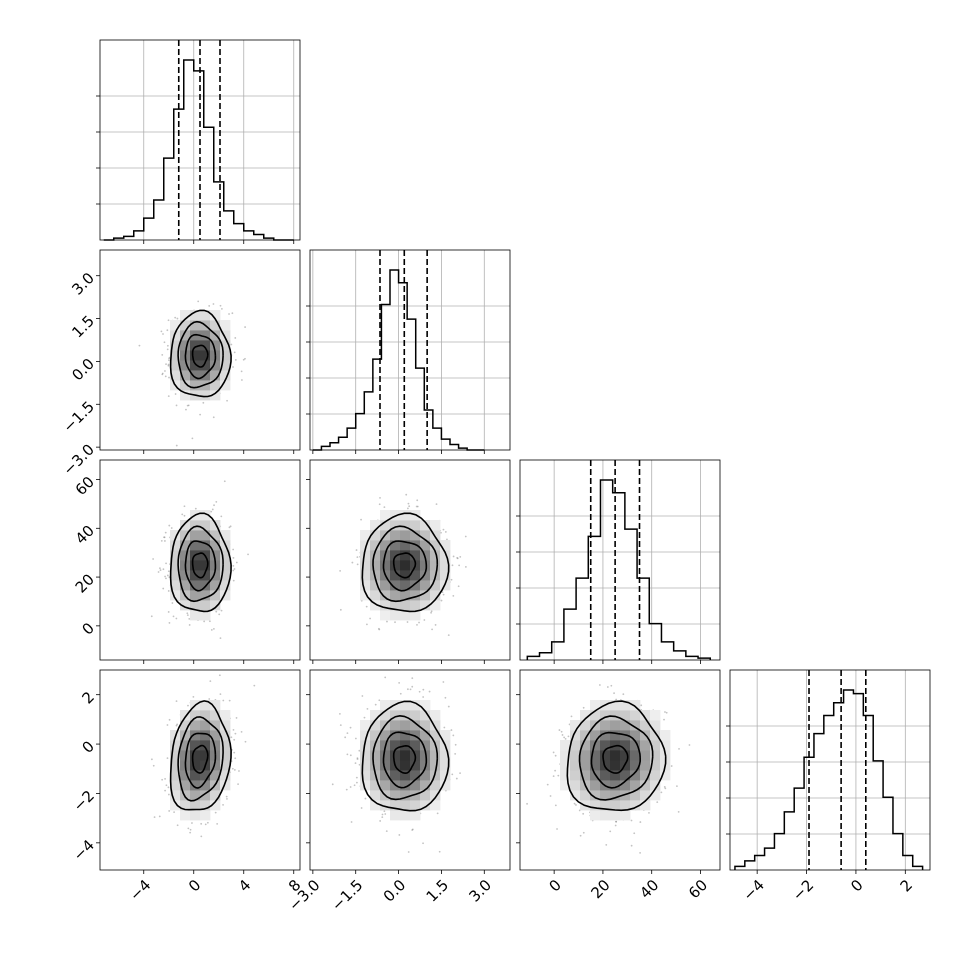 Image resolution: width=970 pixels, height=970 pixels. What do you see at coordinates (85, 535) in the screenshot?
I see `y-tick-label-2-2: 40` at bounding box center [85, 535].